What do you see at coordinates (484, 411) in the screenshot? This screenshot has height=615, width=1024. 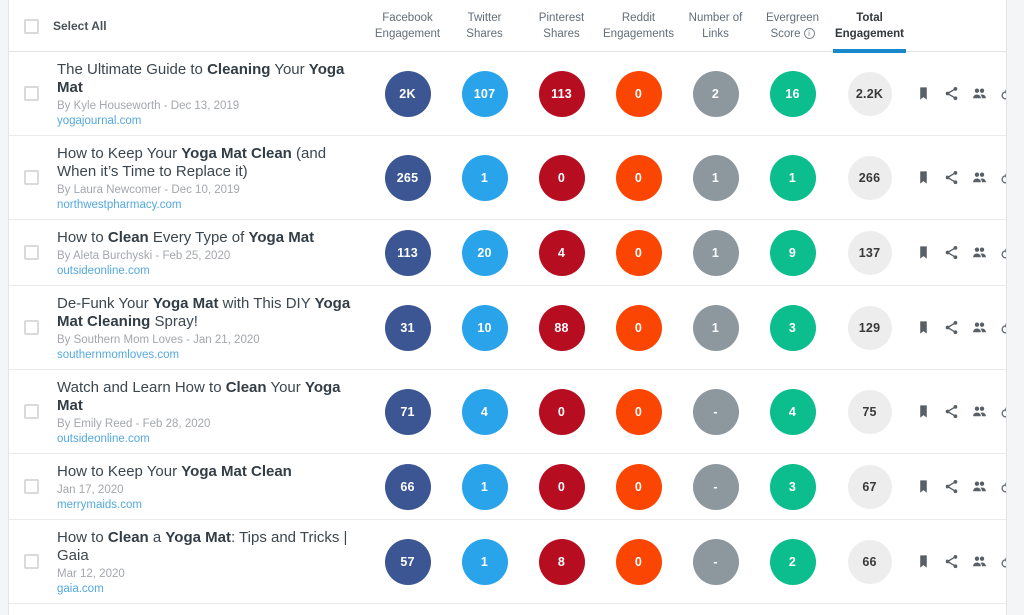 I see `twitter-metric-badge: 4` at bounding box center [484, 411].